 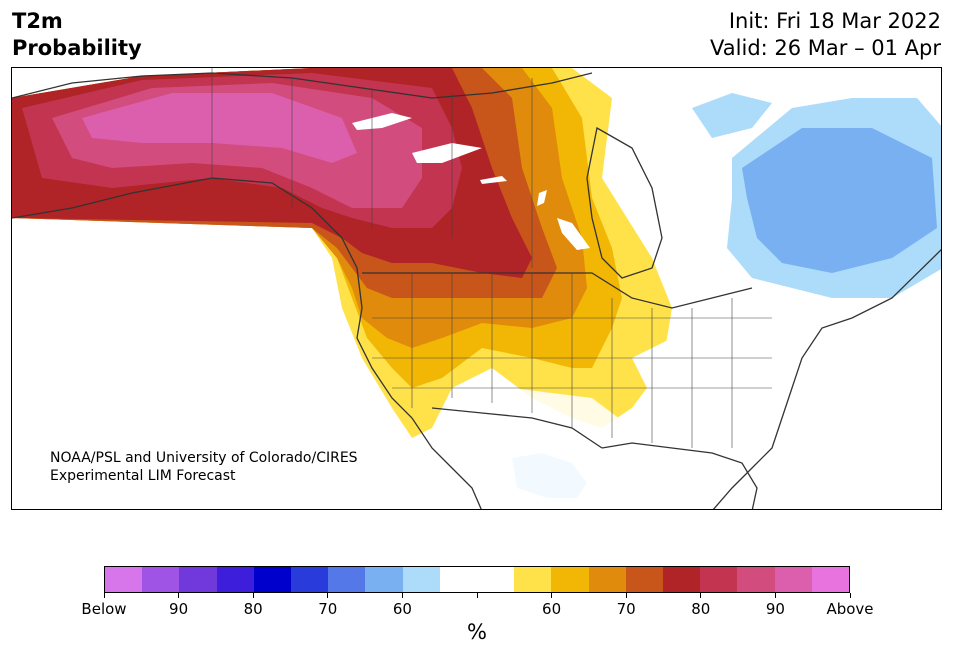 What do you see at coordinates (722, 378) in the screenshot?
I see `neutral-southeast` at bounding box center [722, 378].